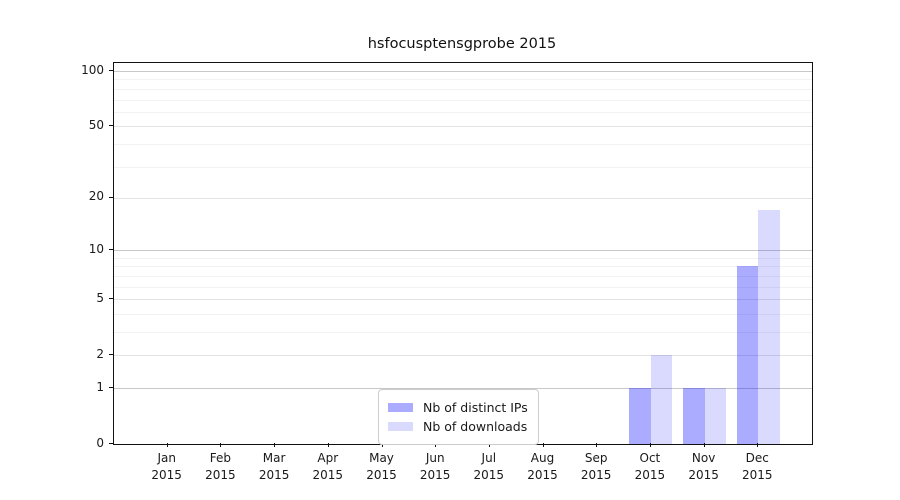 This screenshot has width=900, height=500. What do you see at coordinates (328, 458) in the screenshot?
I see `x-tick-month: Apr` at bounding box center [328, 458].